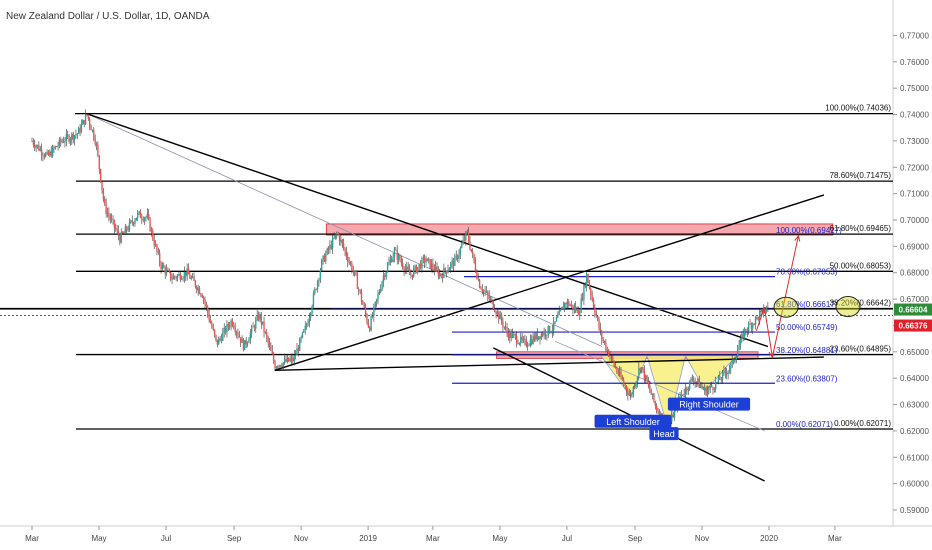  What do you see at coordinates (301, 538) in the screenshot?
I see `time-tick-label: Nov` at bounding box center [301, 538].